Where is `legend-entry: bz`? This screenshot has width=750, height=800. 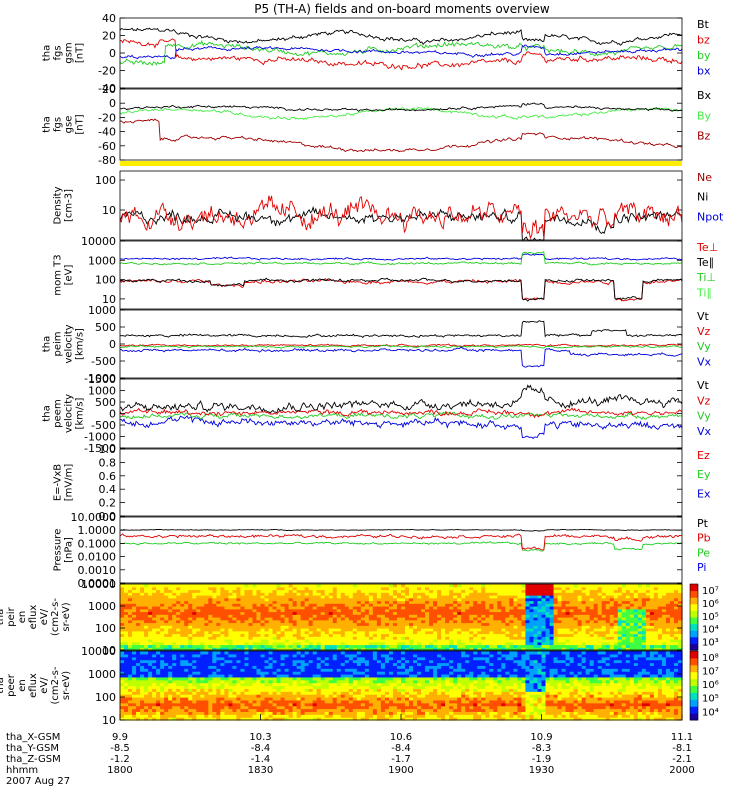 legend-entry: bz is located at coordinates (703, 40).